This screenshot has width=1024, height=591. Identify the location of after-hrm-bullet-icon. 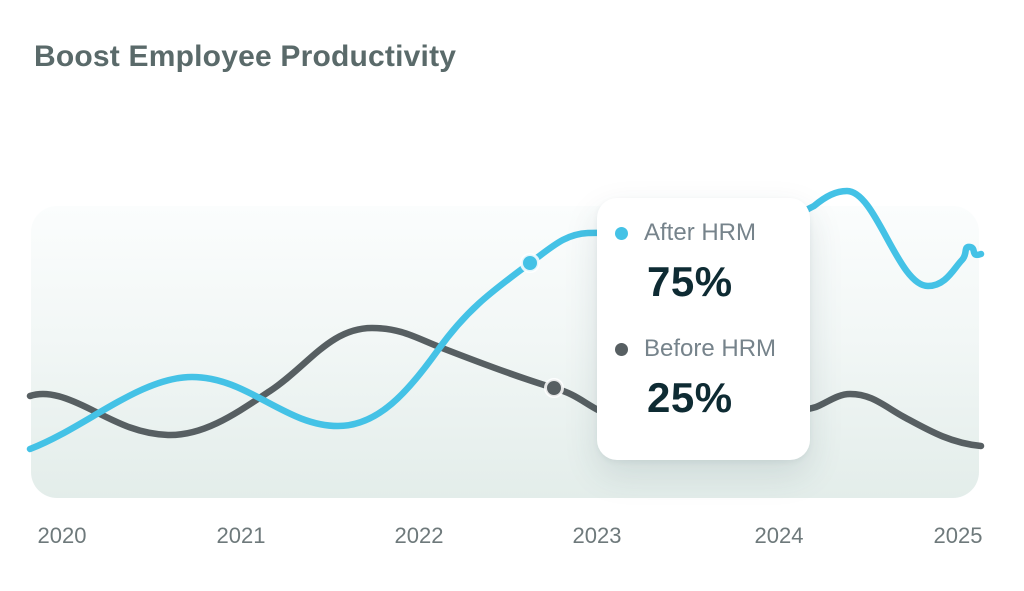
(621, 233).